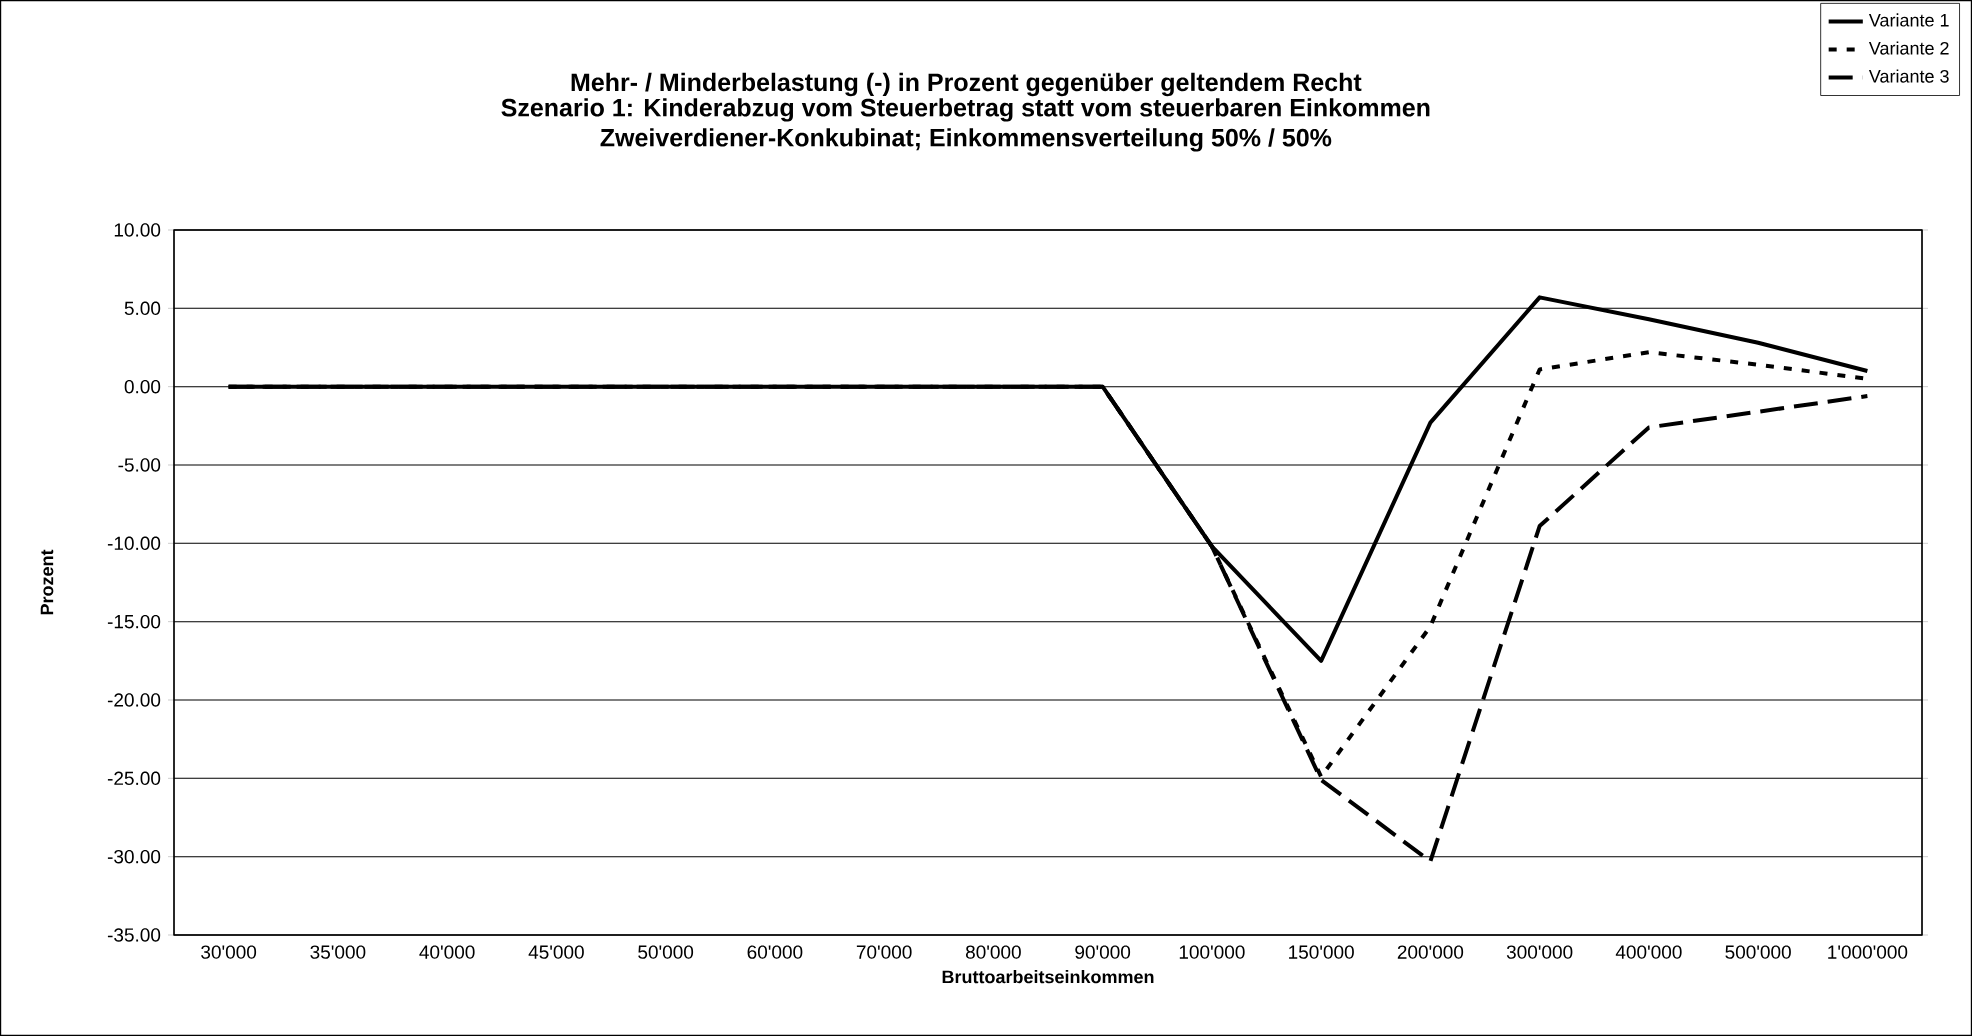 The width and height of the screenshot is (1972, 1036). What do you see at coordinates (139, 465) in the screenshot?
I see `y-tick-label: -5.00` at bounding box center [139, 465].